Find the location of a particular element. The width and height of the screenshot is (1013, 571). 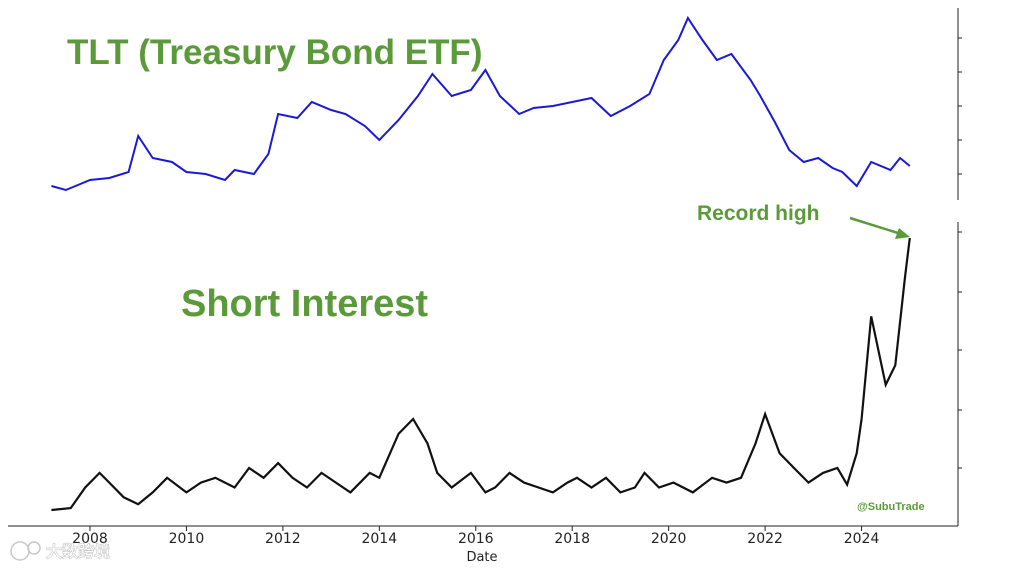

x-tick-label: 2020 is located at coordinates (669, 539).